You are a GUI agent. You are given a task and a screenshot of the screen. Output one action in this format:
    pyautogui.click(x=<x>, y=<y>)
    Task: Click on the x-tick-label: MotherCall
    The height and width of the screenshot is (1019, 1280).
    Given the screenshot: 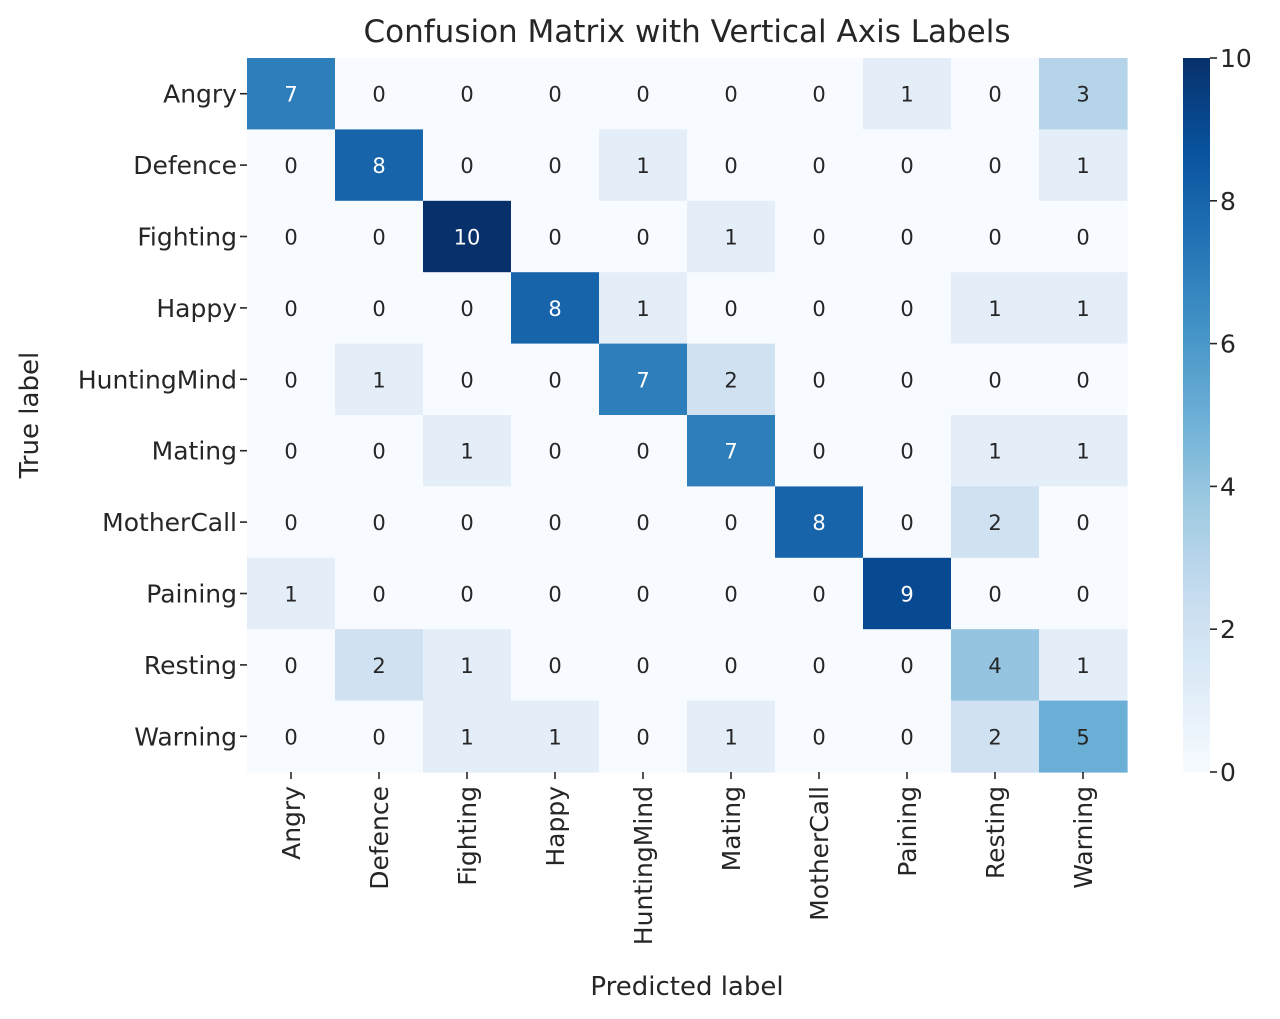 What is the action you would take?
    pyautogui.click(x=819, y=853)
    